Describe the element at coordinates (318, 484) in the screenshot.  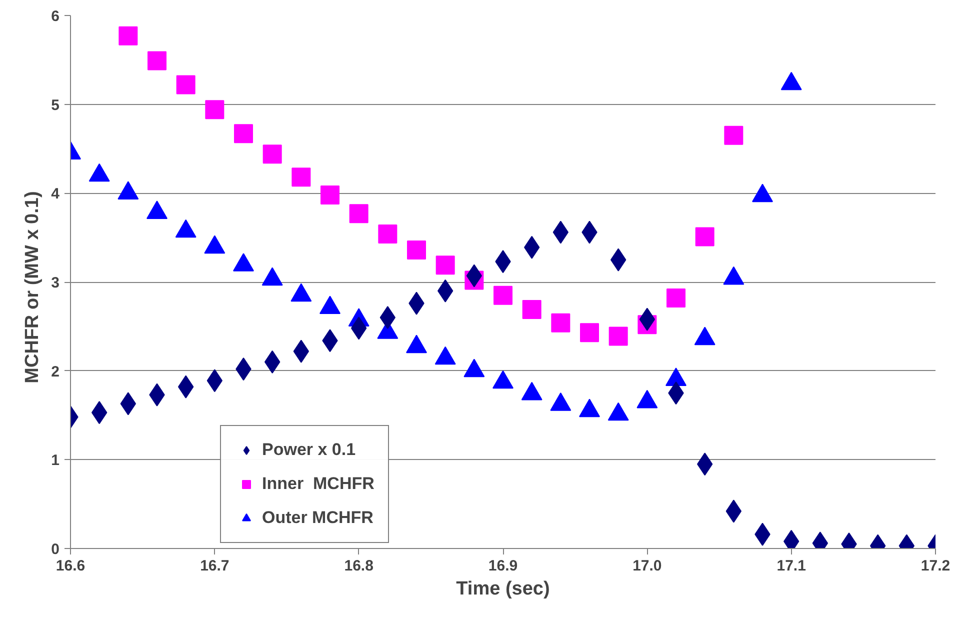
I see `legend-label: Inner MCHFR` at that location.